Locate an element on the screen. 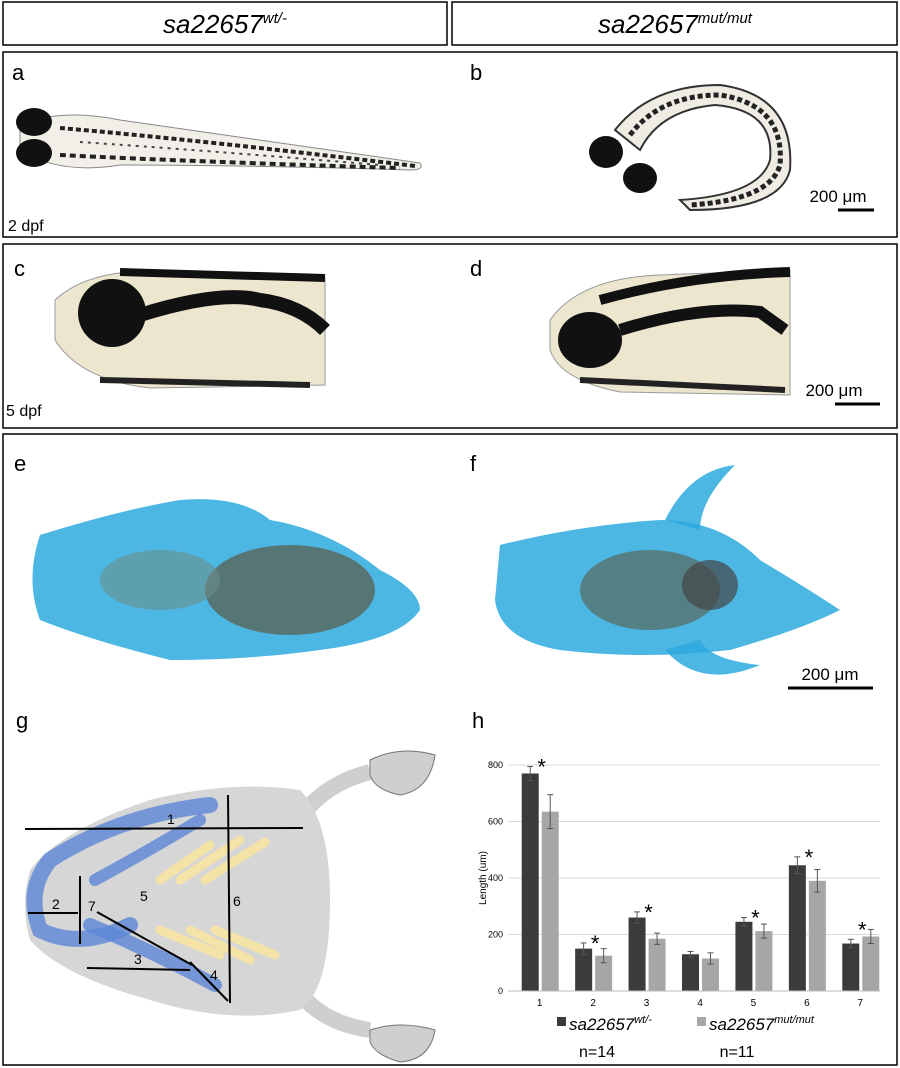 This screenshot has width=900, height=1068. y-tick-label: 400 is located at coordinates (495, 878).